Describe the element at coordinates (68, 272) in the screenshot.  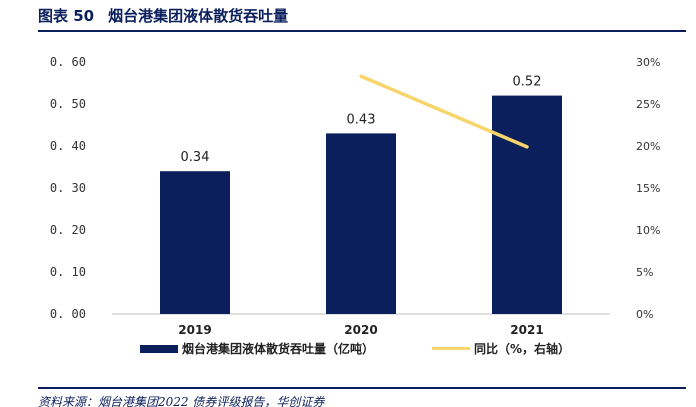
I see `y-left-tick-label: 0. 10` at that location.